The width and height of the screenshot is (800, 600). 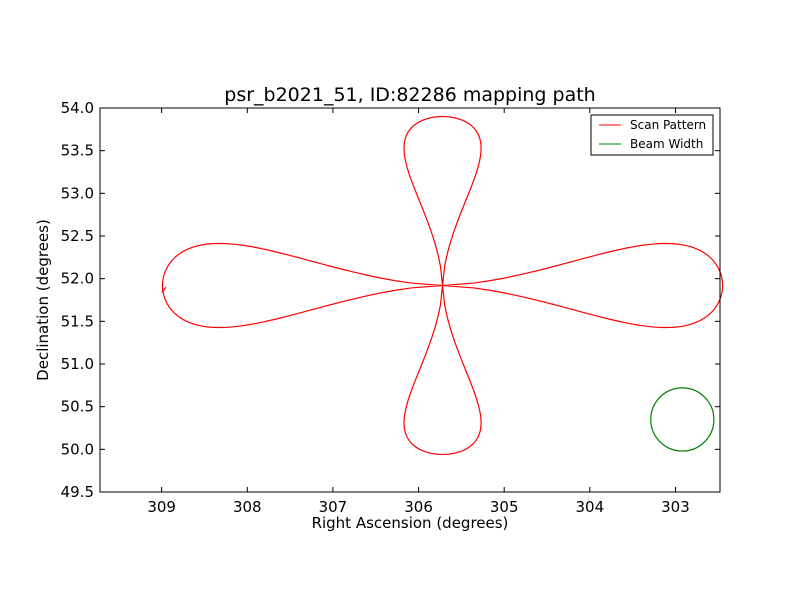 What do you see at coordinates (77, 279) in the screenshot?
I see `y-tick-label: 52.0` at bounding box center [77, 279].